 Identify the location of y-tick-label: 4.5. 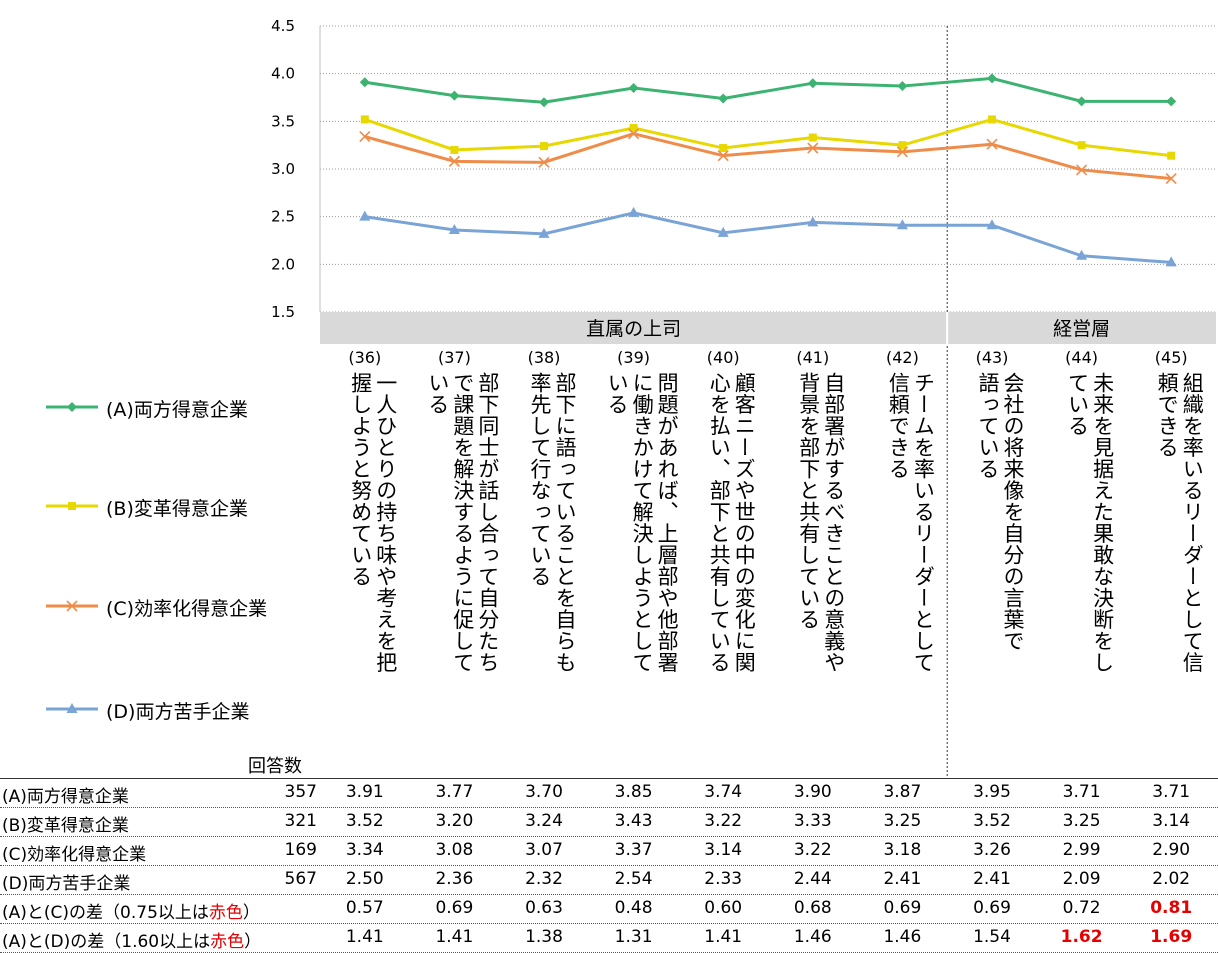
(283, 26).